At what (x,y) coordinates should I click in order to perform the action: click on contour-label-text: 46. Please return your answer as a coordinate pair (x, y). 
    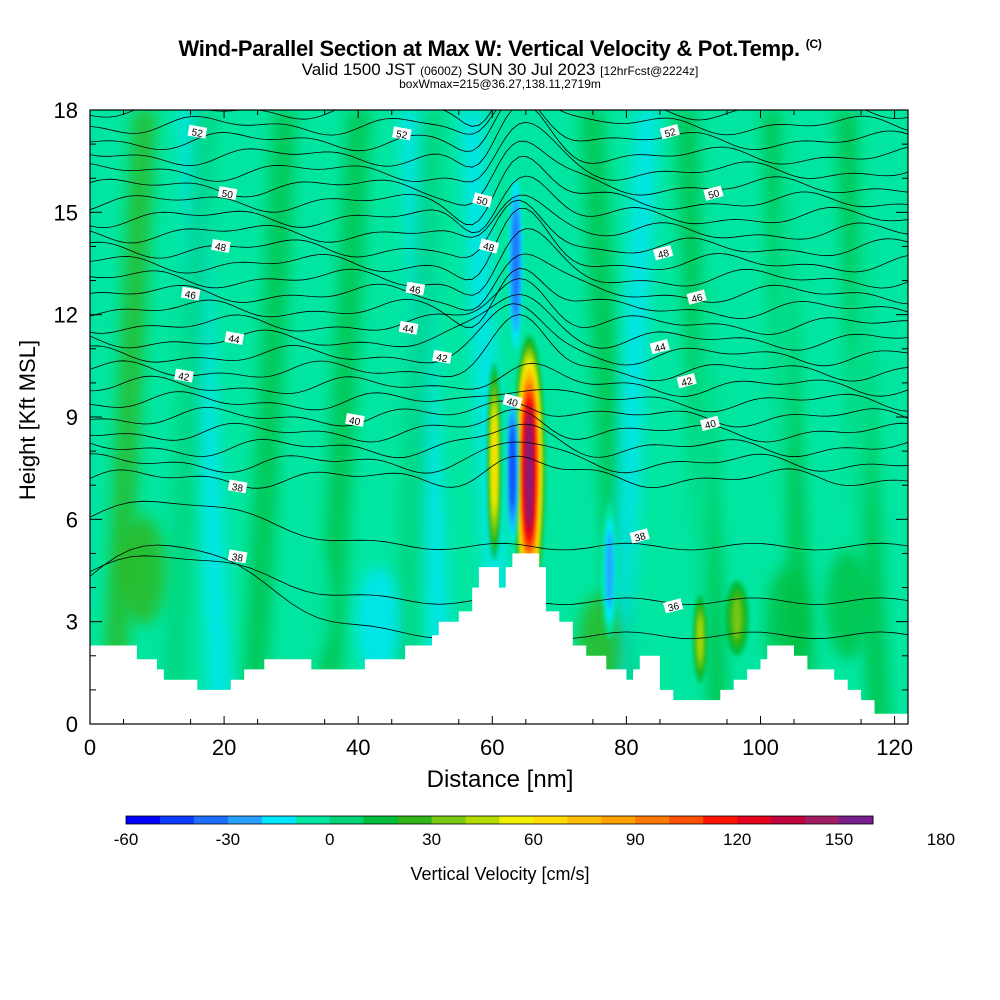
    Looking at the image, I should click on (697, 299).